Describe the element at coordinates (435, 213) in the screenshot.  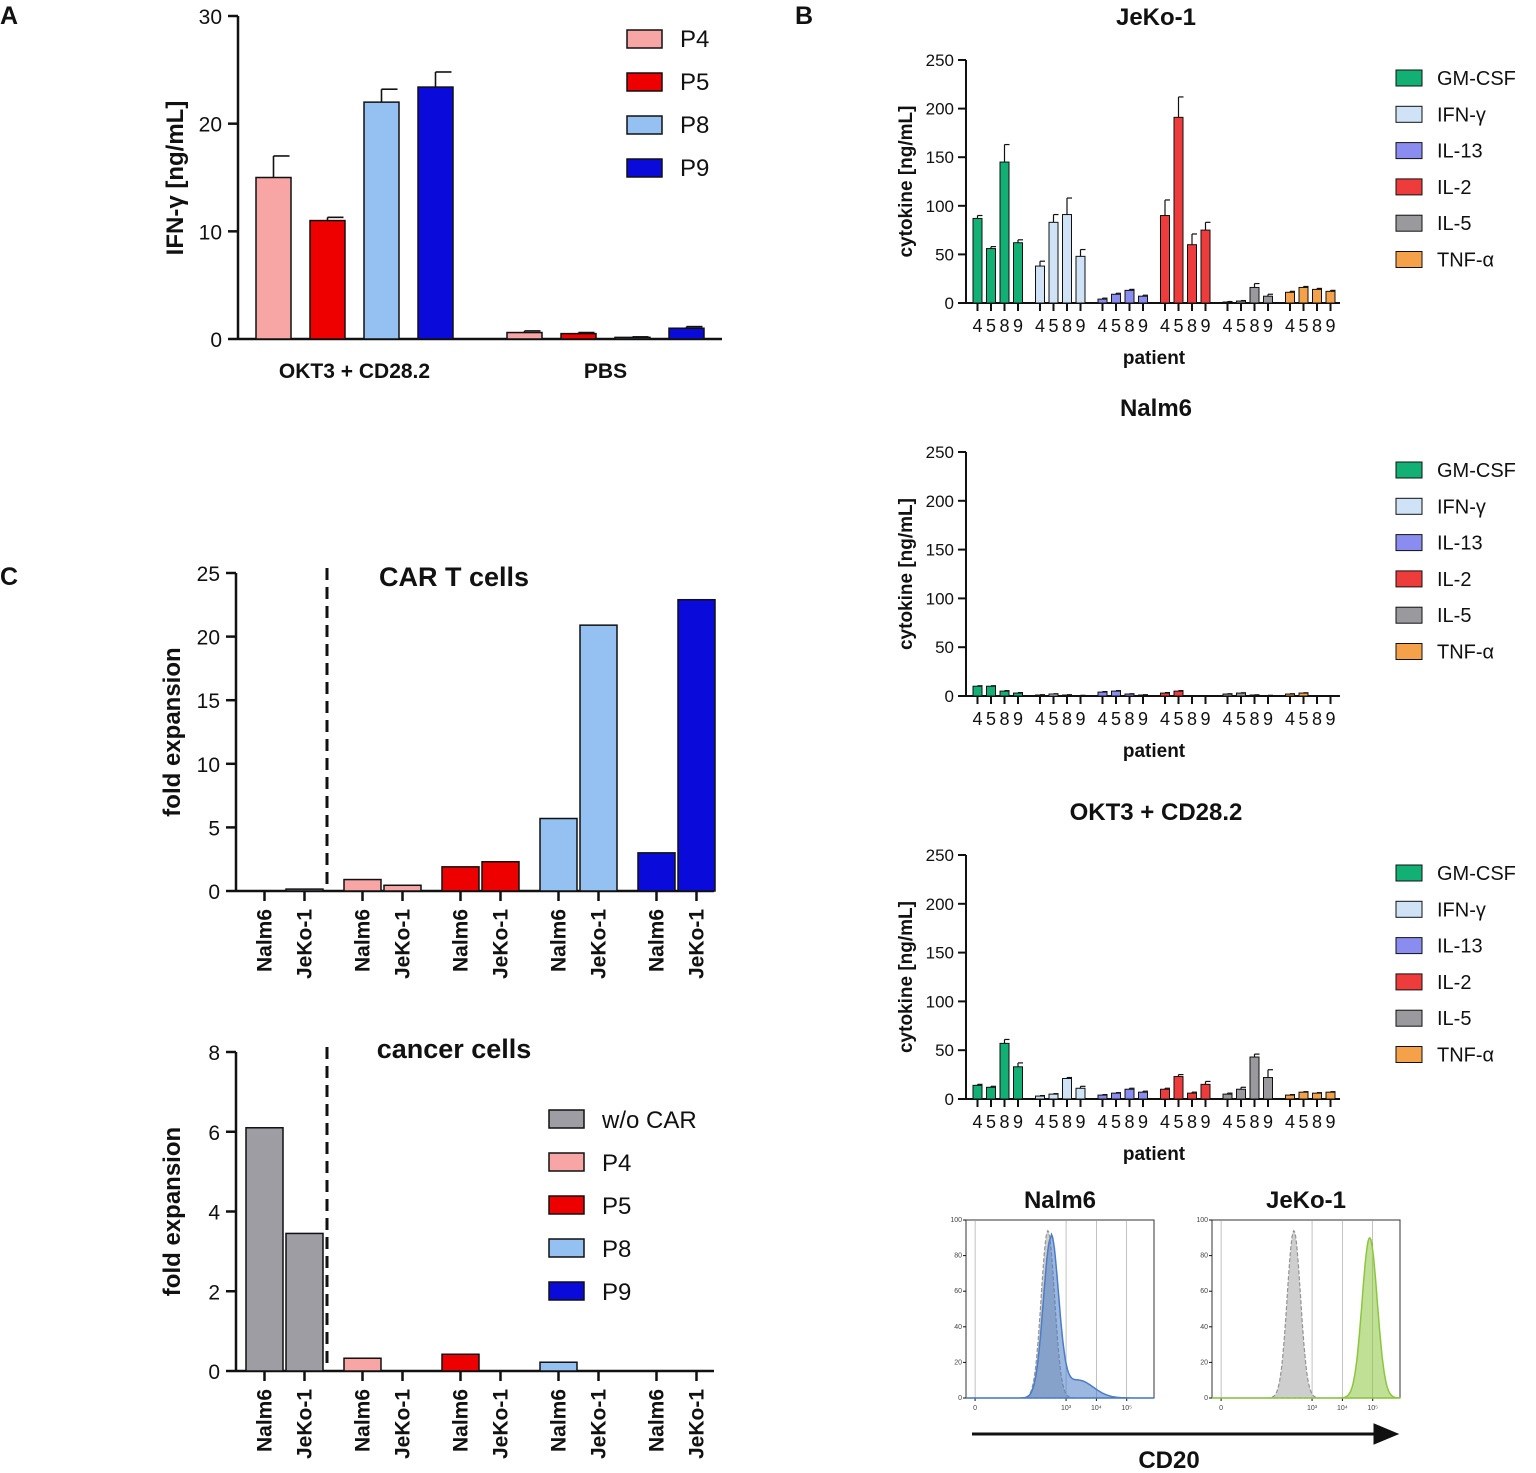
I see `bar-P9` at that location.